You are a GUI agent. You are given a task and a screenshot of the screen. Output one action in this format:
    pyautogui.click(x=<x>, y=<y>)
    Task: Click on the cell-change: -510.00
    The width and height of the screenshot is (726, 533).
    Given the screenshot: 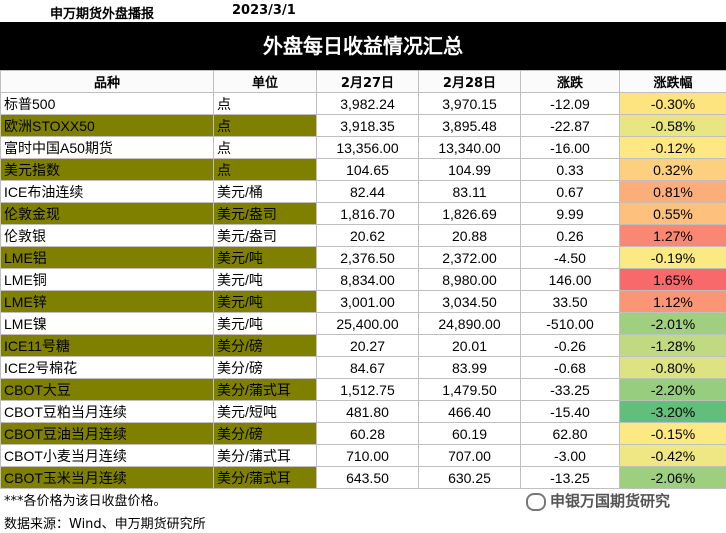 What is the action you would take?
    pyautogui.click(x=570, y=323)
    